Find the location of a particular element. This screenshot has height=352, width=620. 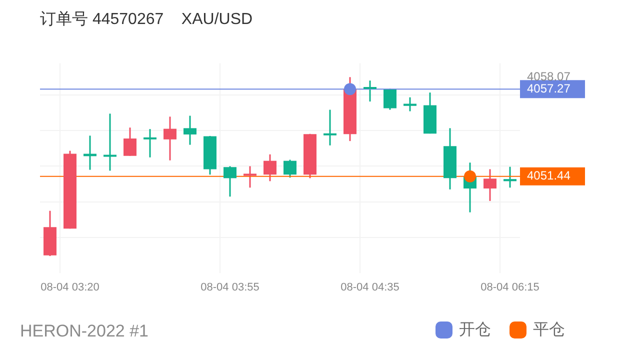

text: HERON-2022 #1 is located at coordinates (84, 331).